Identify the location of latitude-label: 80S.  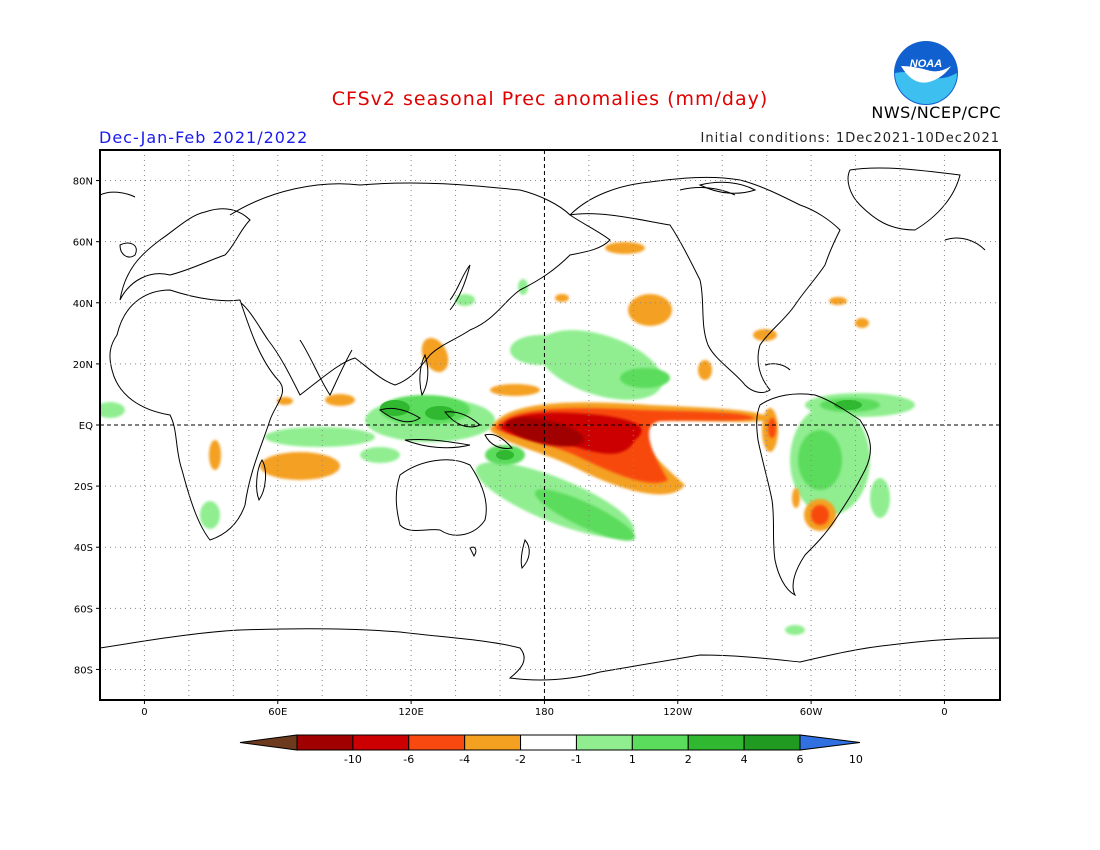
(83, 670).